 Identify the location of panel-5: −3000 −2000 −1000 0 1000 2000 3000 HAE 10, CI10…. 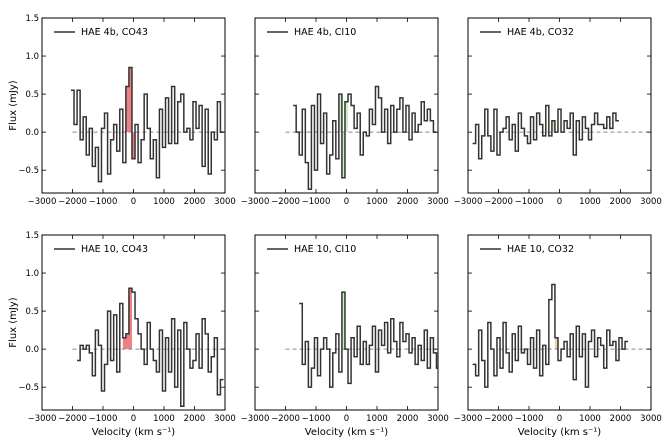
(345, 336).